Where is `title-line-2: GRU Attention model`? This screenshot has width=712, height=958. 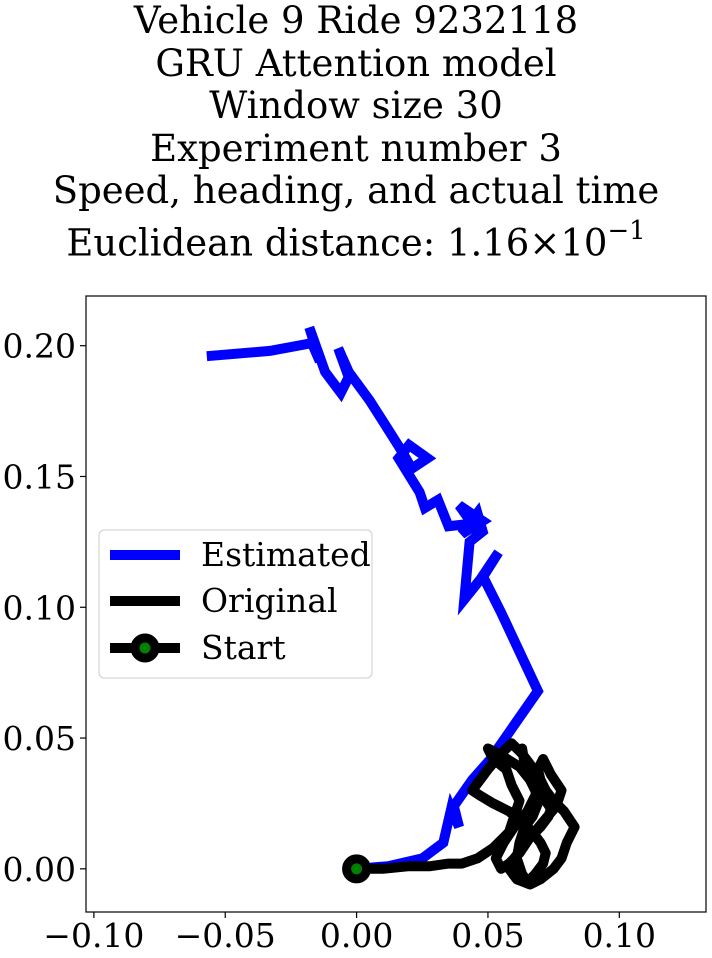 title-line-2: GRU Attention model is located at coordinates (356, 63).